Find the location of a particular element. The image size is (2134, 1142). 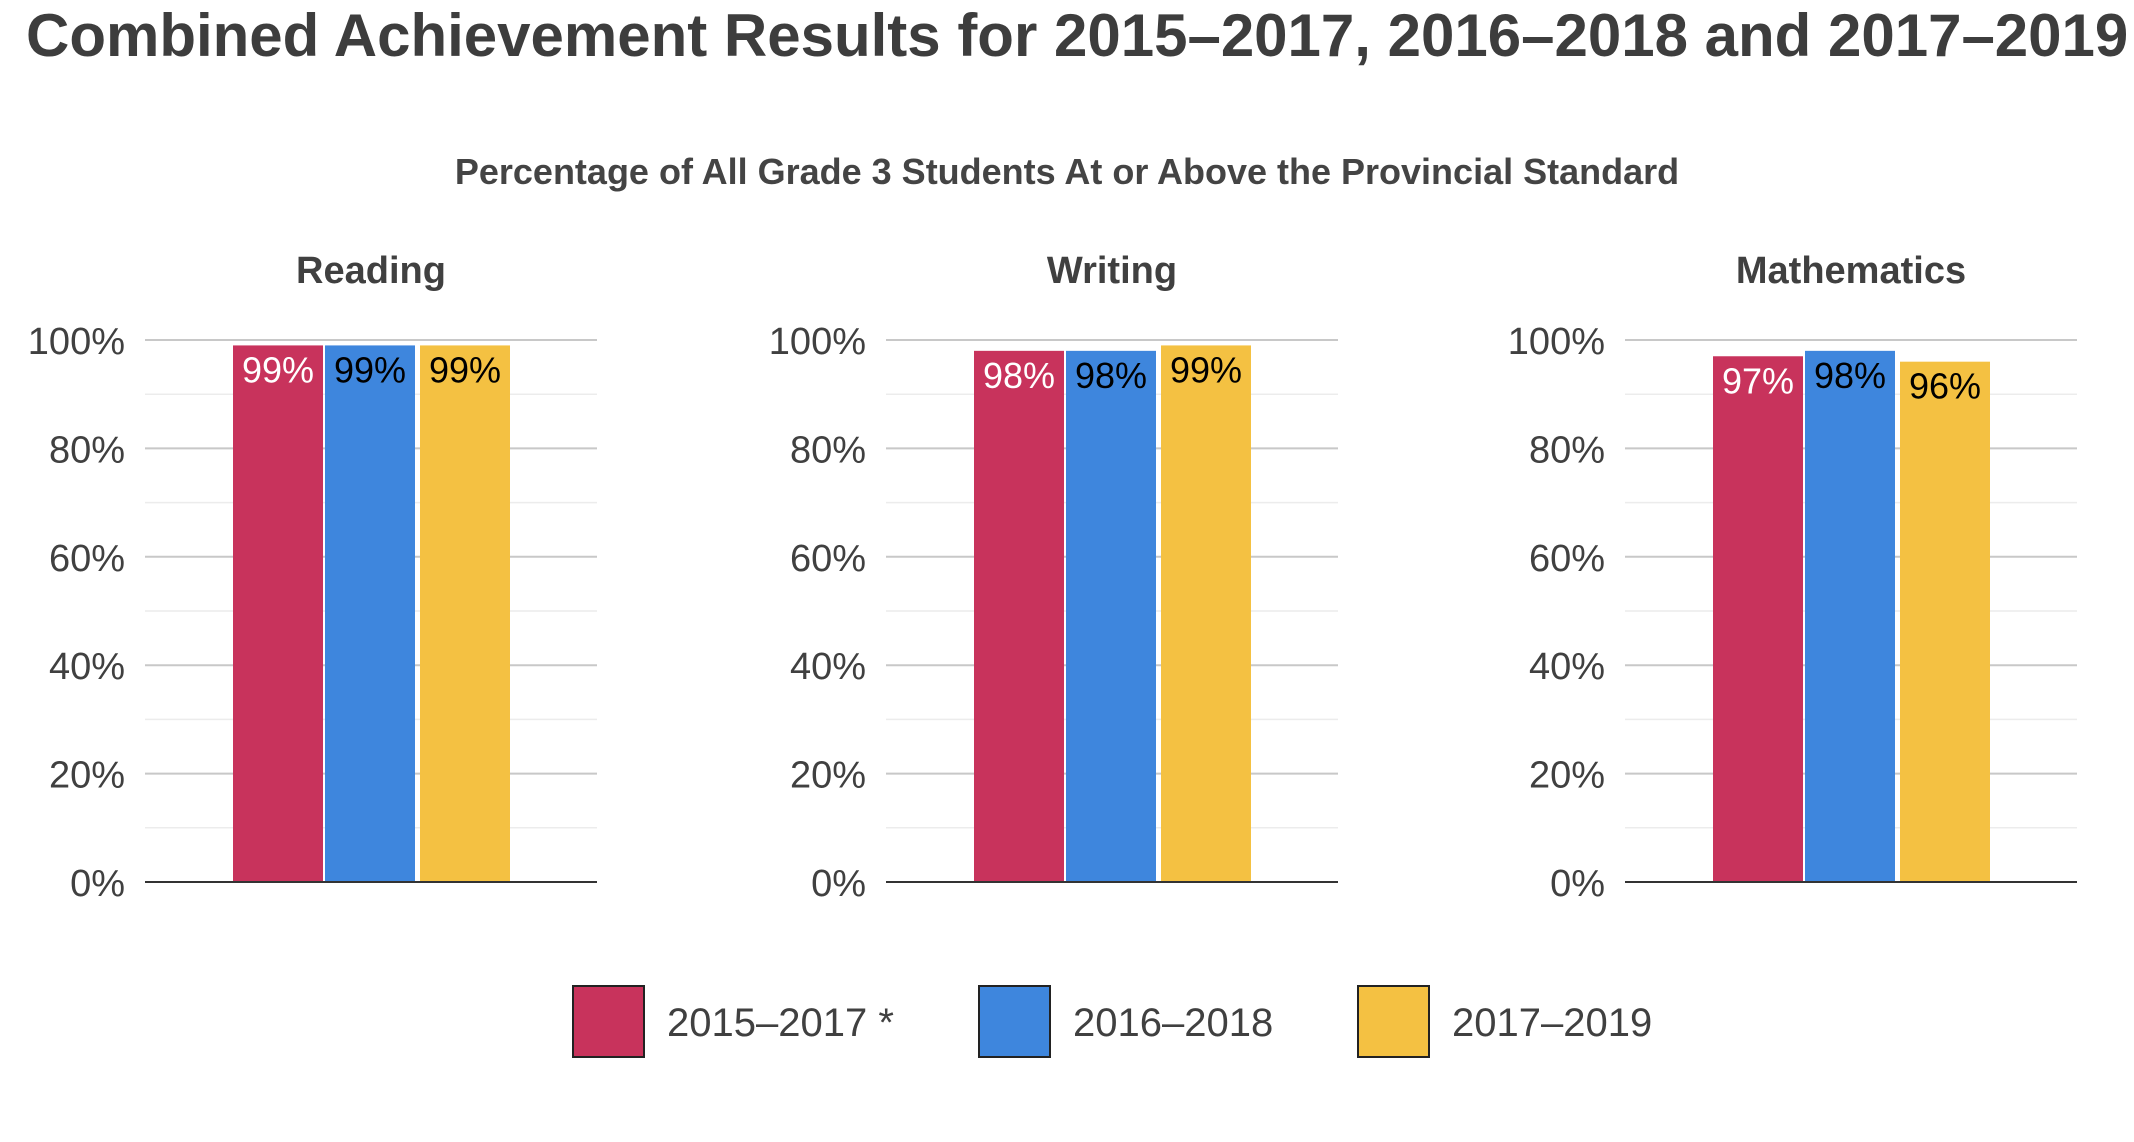

bar-reading-2016-2018 is located at coordinates (370, 613).